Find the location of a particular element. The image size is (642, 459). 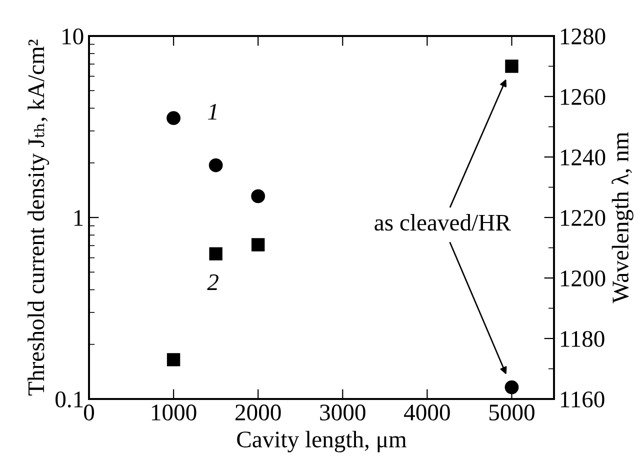

y2-tick-label: 1260 is located at coordinates (583, 96).